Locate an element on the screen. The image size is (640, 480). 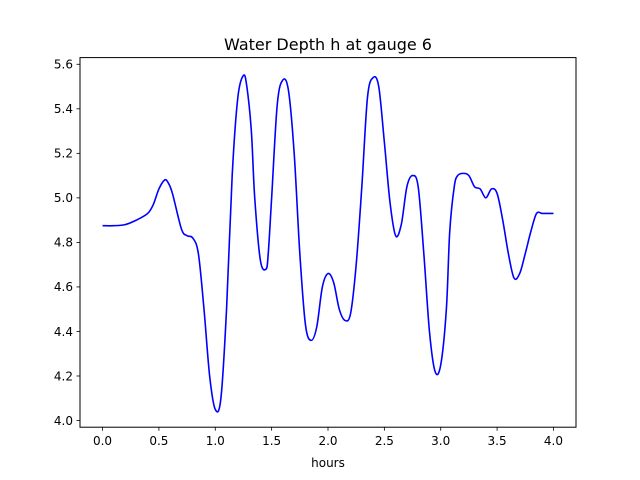
y-tick-label: 4.8 is located at coordinates (63, 243).